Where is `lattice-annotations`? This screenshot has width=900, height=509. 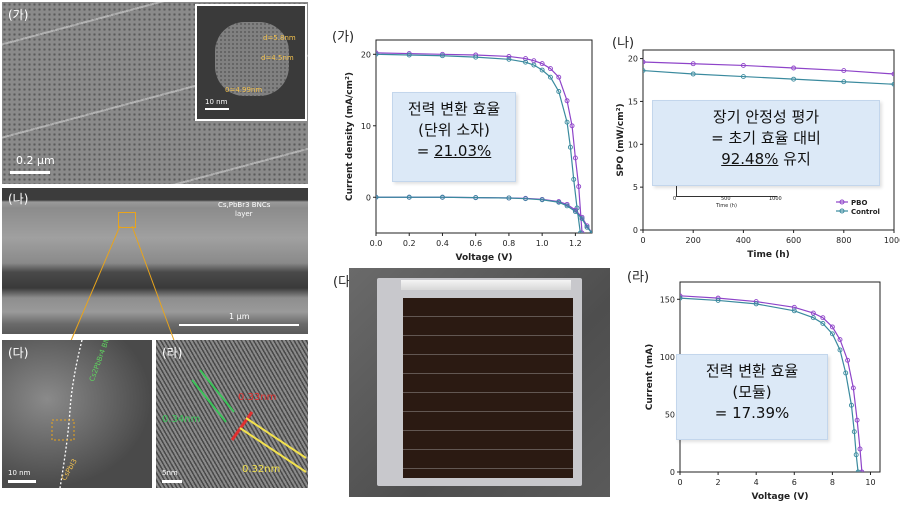
lattice-annotations is located at coordinates (249, 421).